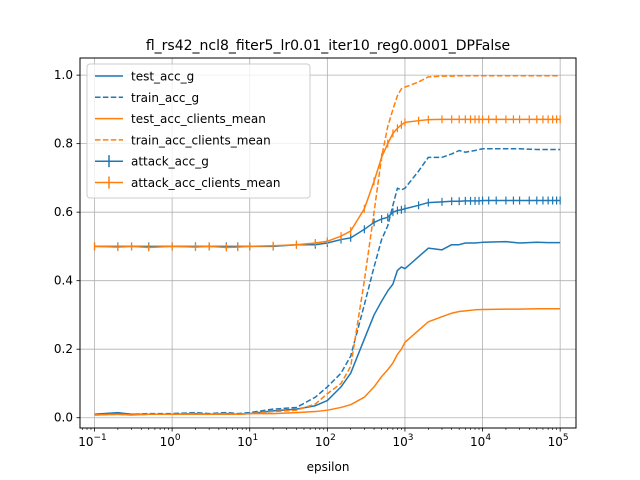  Describe the element at coordinates (333, 438) in the screenshot. I see `x-tick-exponent: 2` at that location.